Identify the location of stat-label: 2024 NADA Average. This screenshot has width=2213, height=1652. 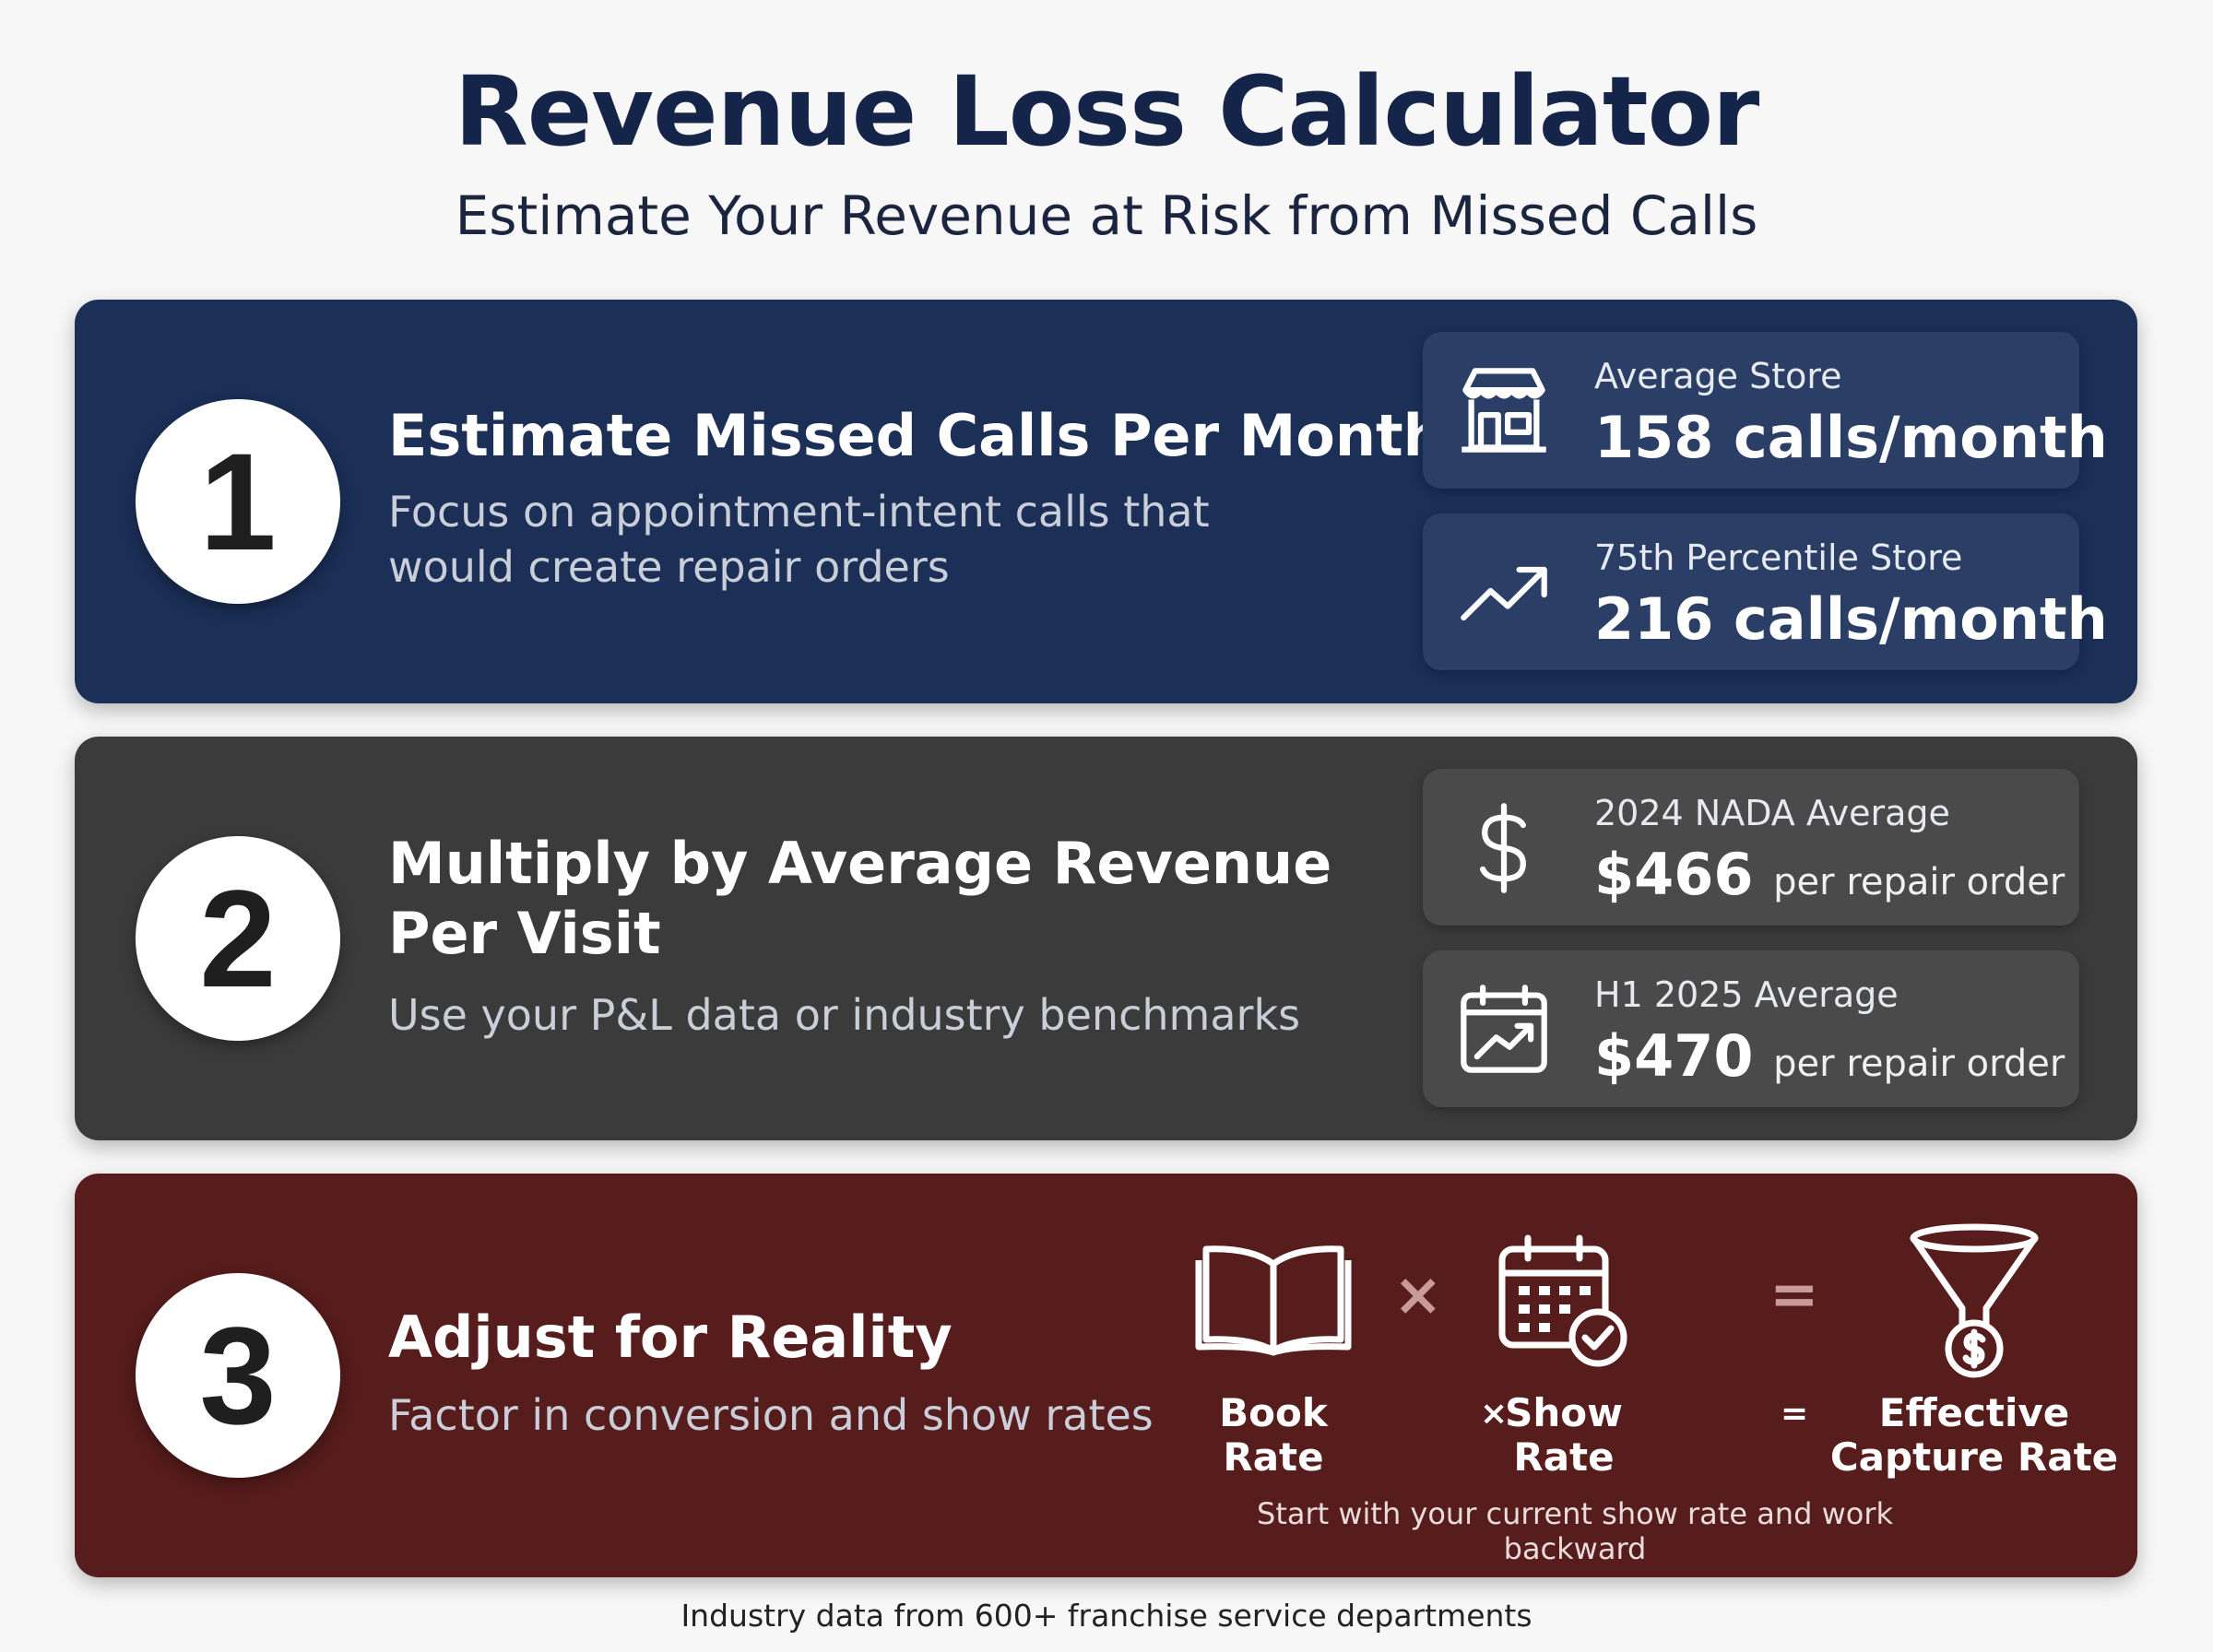
(1772, 813).